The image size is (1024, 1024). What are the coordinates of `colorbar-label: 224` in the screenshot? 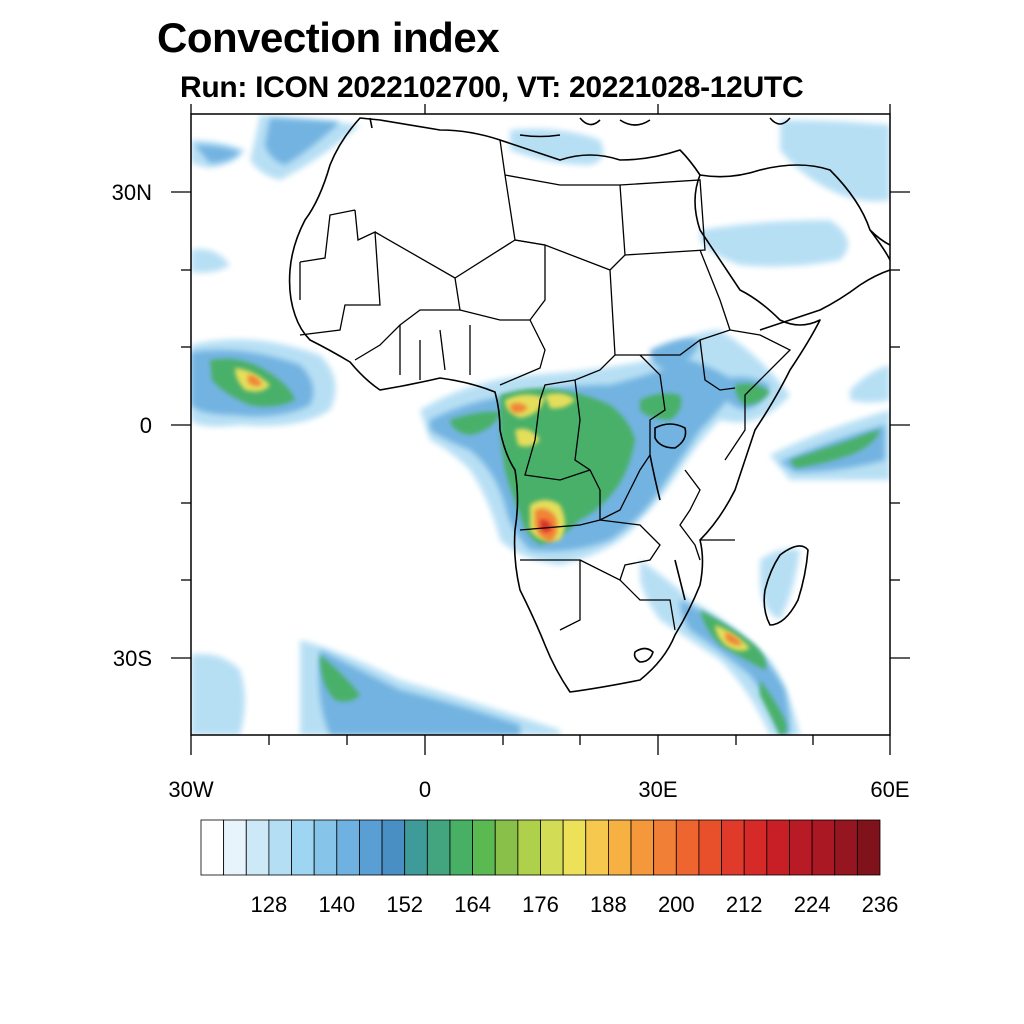 It's located at (812, 904).